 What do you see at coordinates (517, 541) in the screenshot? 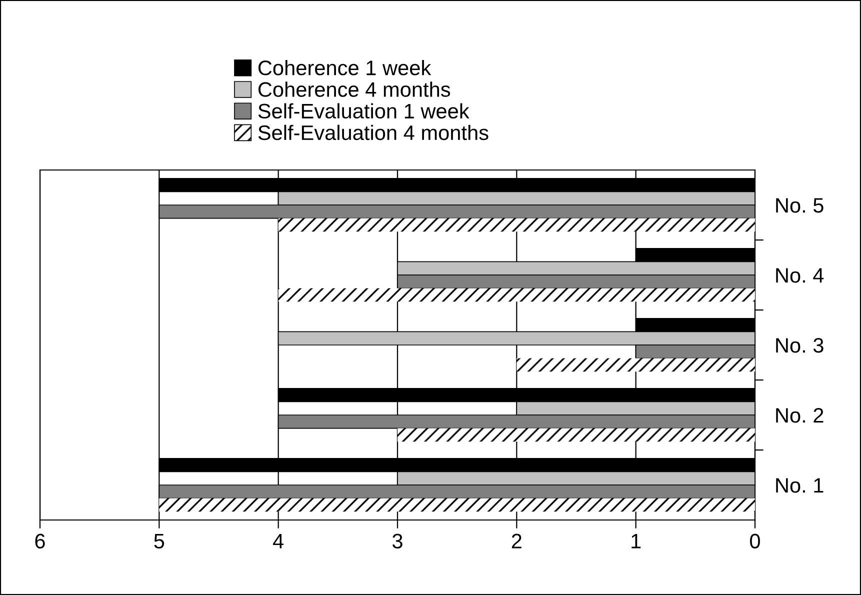
I see `x-tick-label: 2` at bounding box center [517, 541].